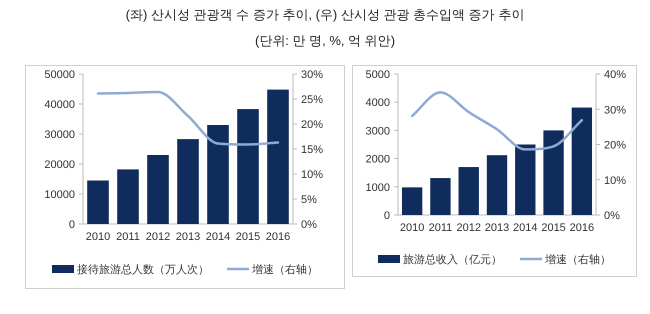  Describe the element at coordinates (325, 15) in the screenshot. I see `text: (좌) 산시성 관광객 수 증가 추이, (우) 산시성 관광 총수입액 증가 추이` at that location.